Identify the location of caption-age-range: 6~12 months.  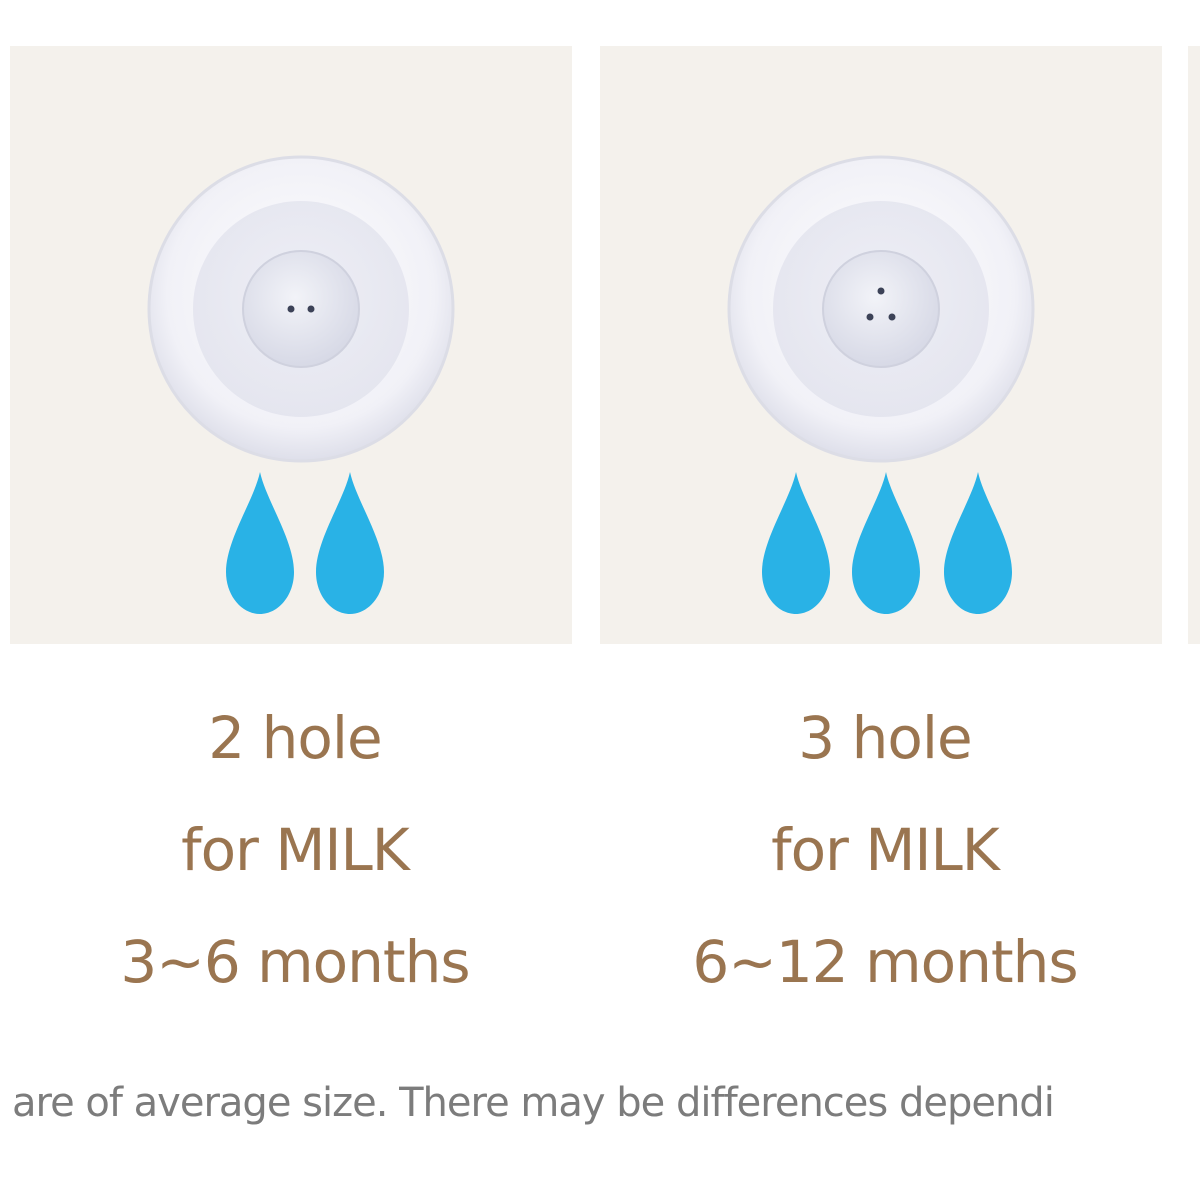
(885, 962).